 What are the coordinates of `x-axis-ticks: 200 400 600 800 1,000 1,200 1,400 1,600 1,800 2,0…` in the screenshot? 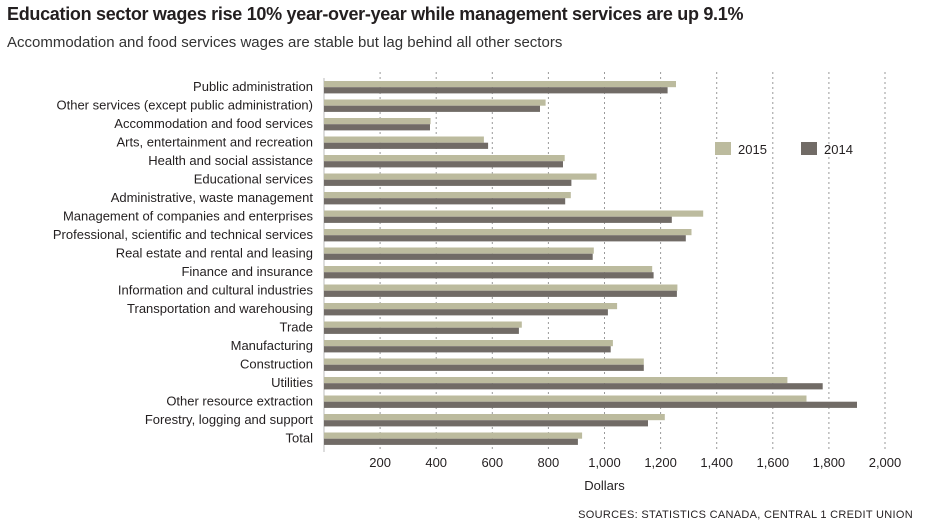 It's located at (635, 462).